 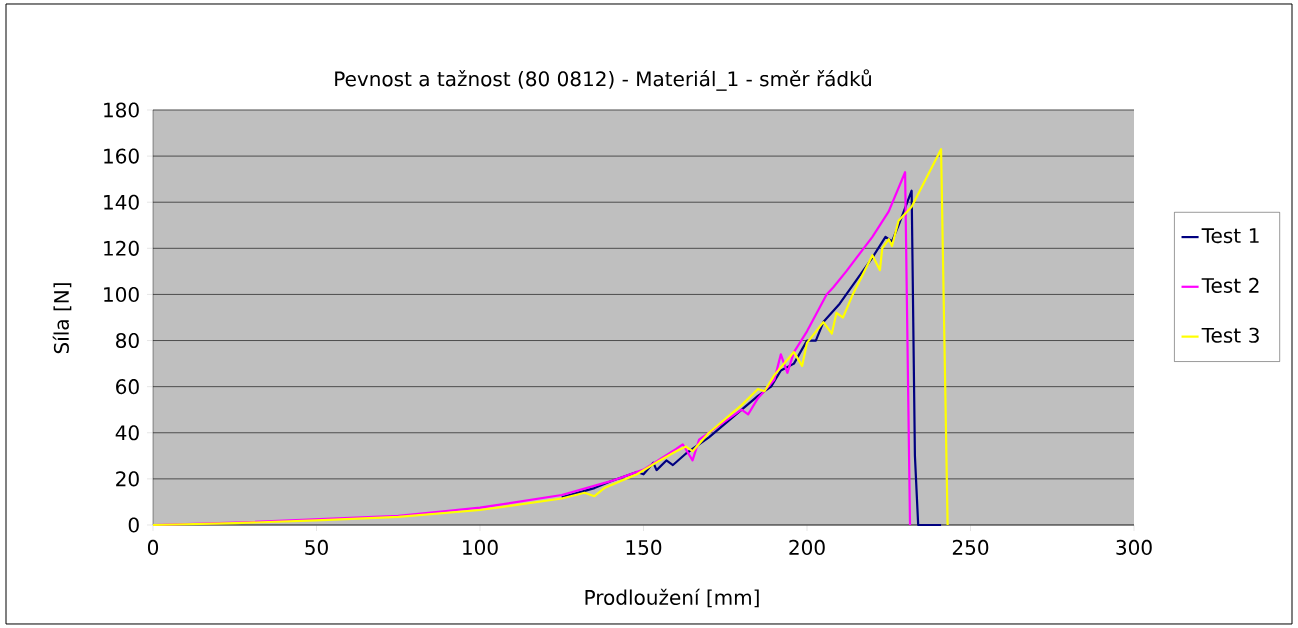 I want to click on legend-label: Test 1, so click(x=1230, y=236).